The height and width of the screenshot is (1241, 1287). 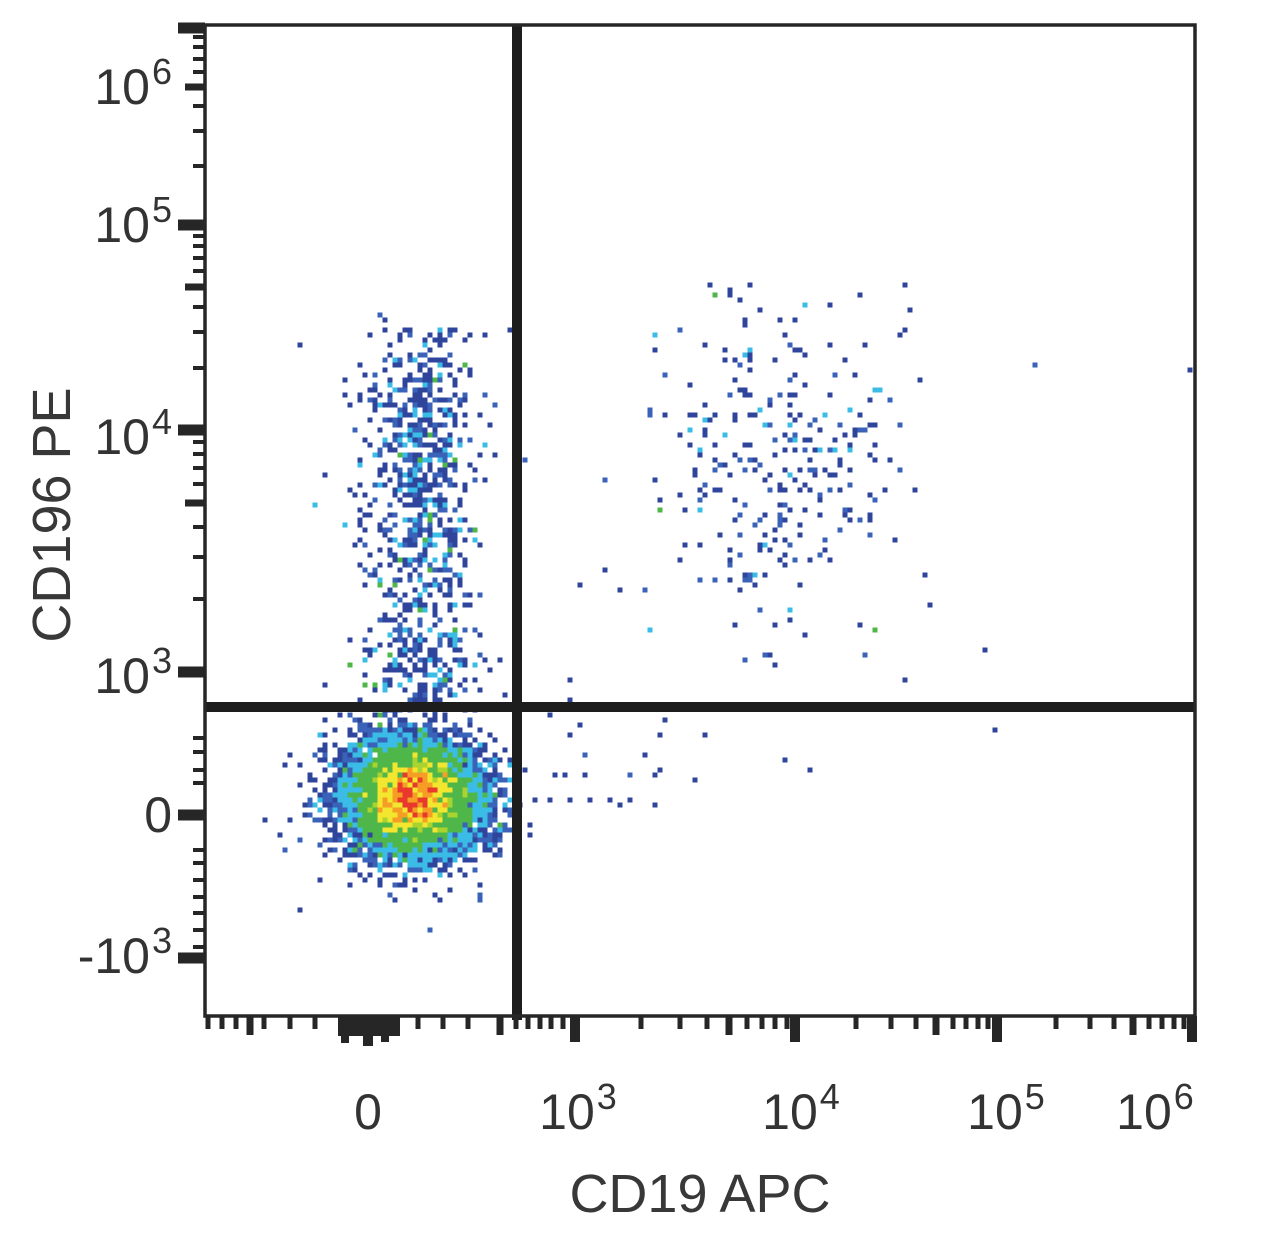 I want to click on y-axis-medium-tick, so click(x=195, y=503).